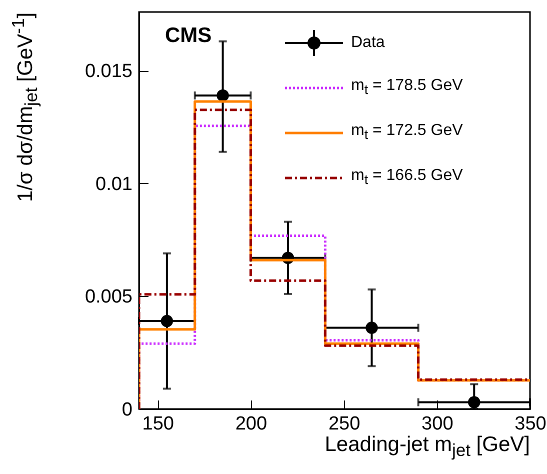  Describe the element at coordinates (158, 424) in the screenshot. I see `x-tick-label: 150` at that location.